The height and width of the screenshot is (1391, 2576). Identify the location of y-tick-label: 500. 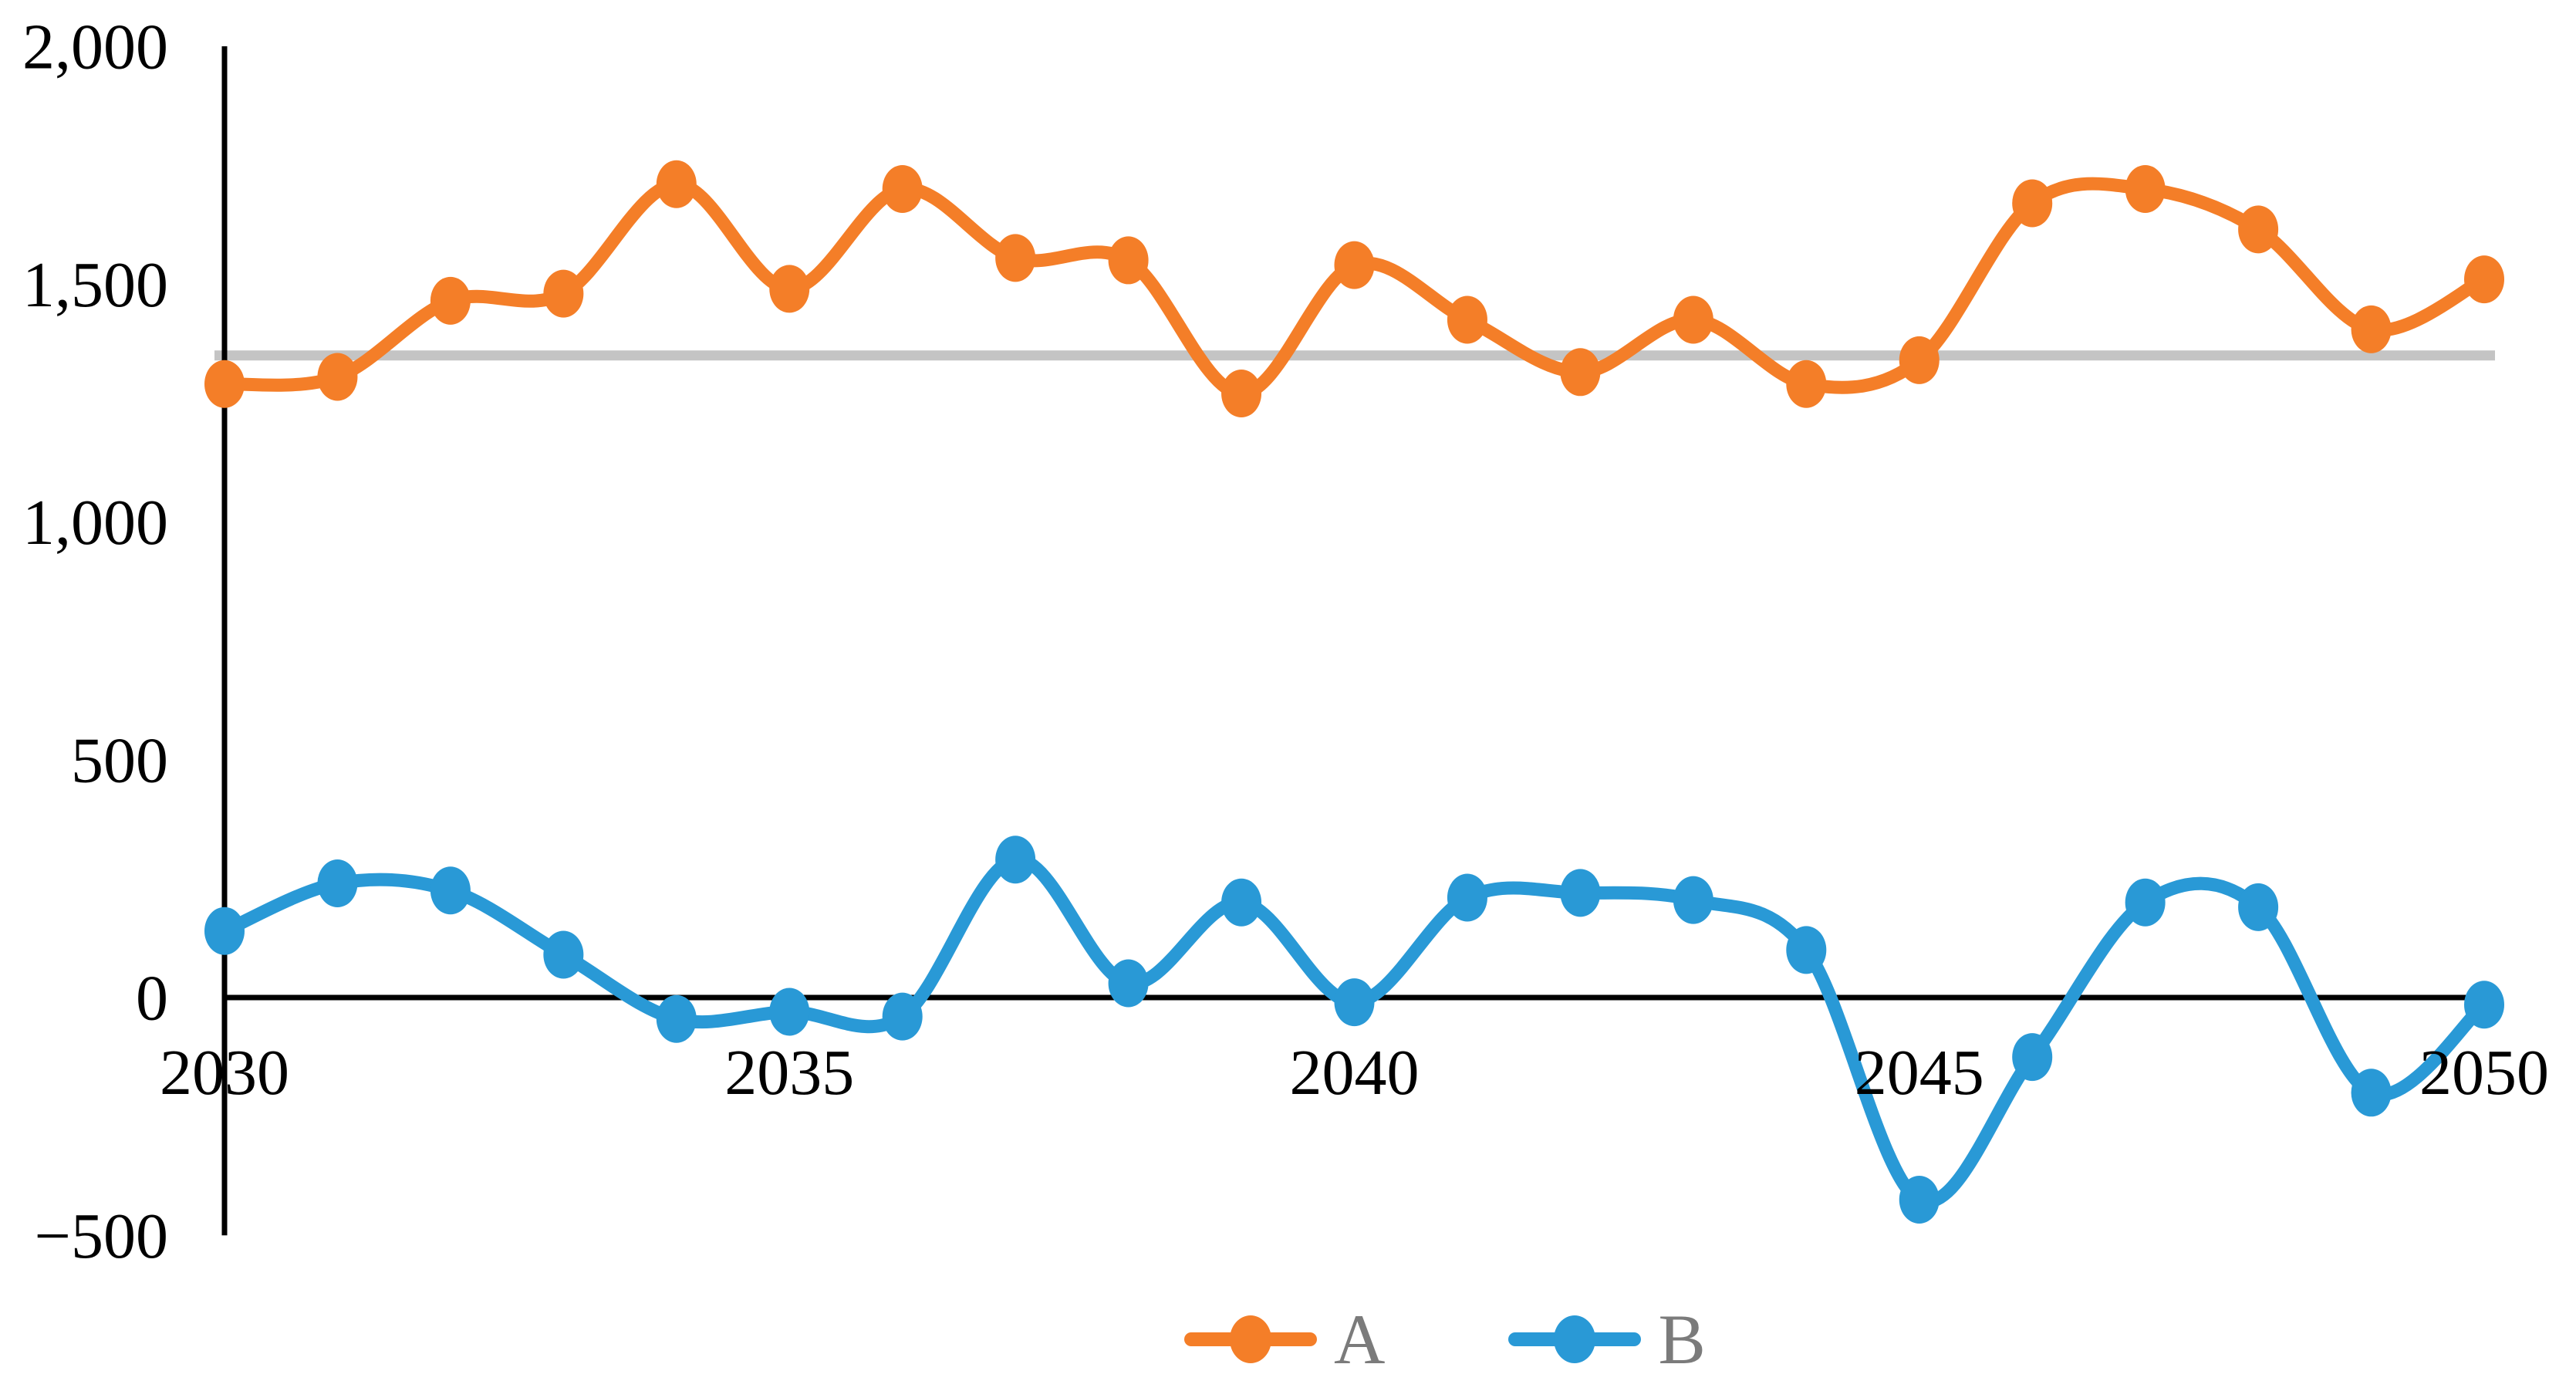
(120, 760).